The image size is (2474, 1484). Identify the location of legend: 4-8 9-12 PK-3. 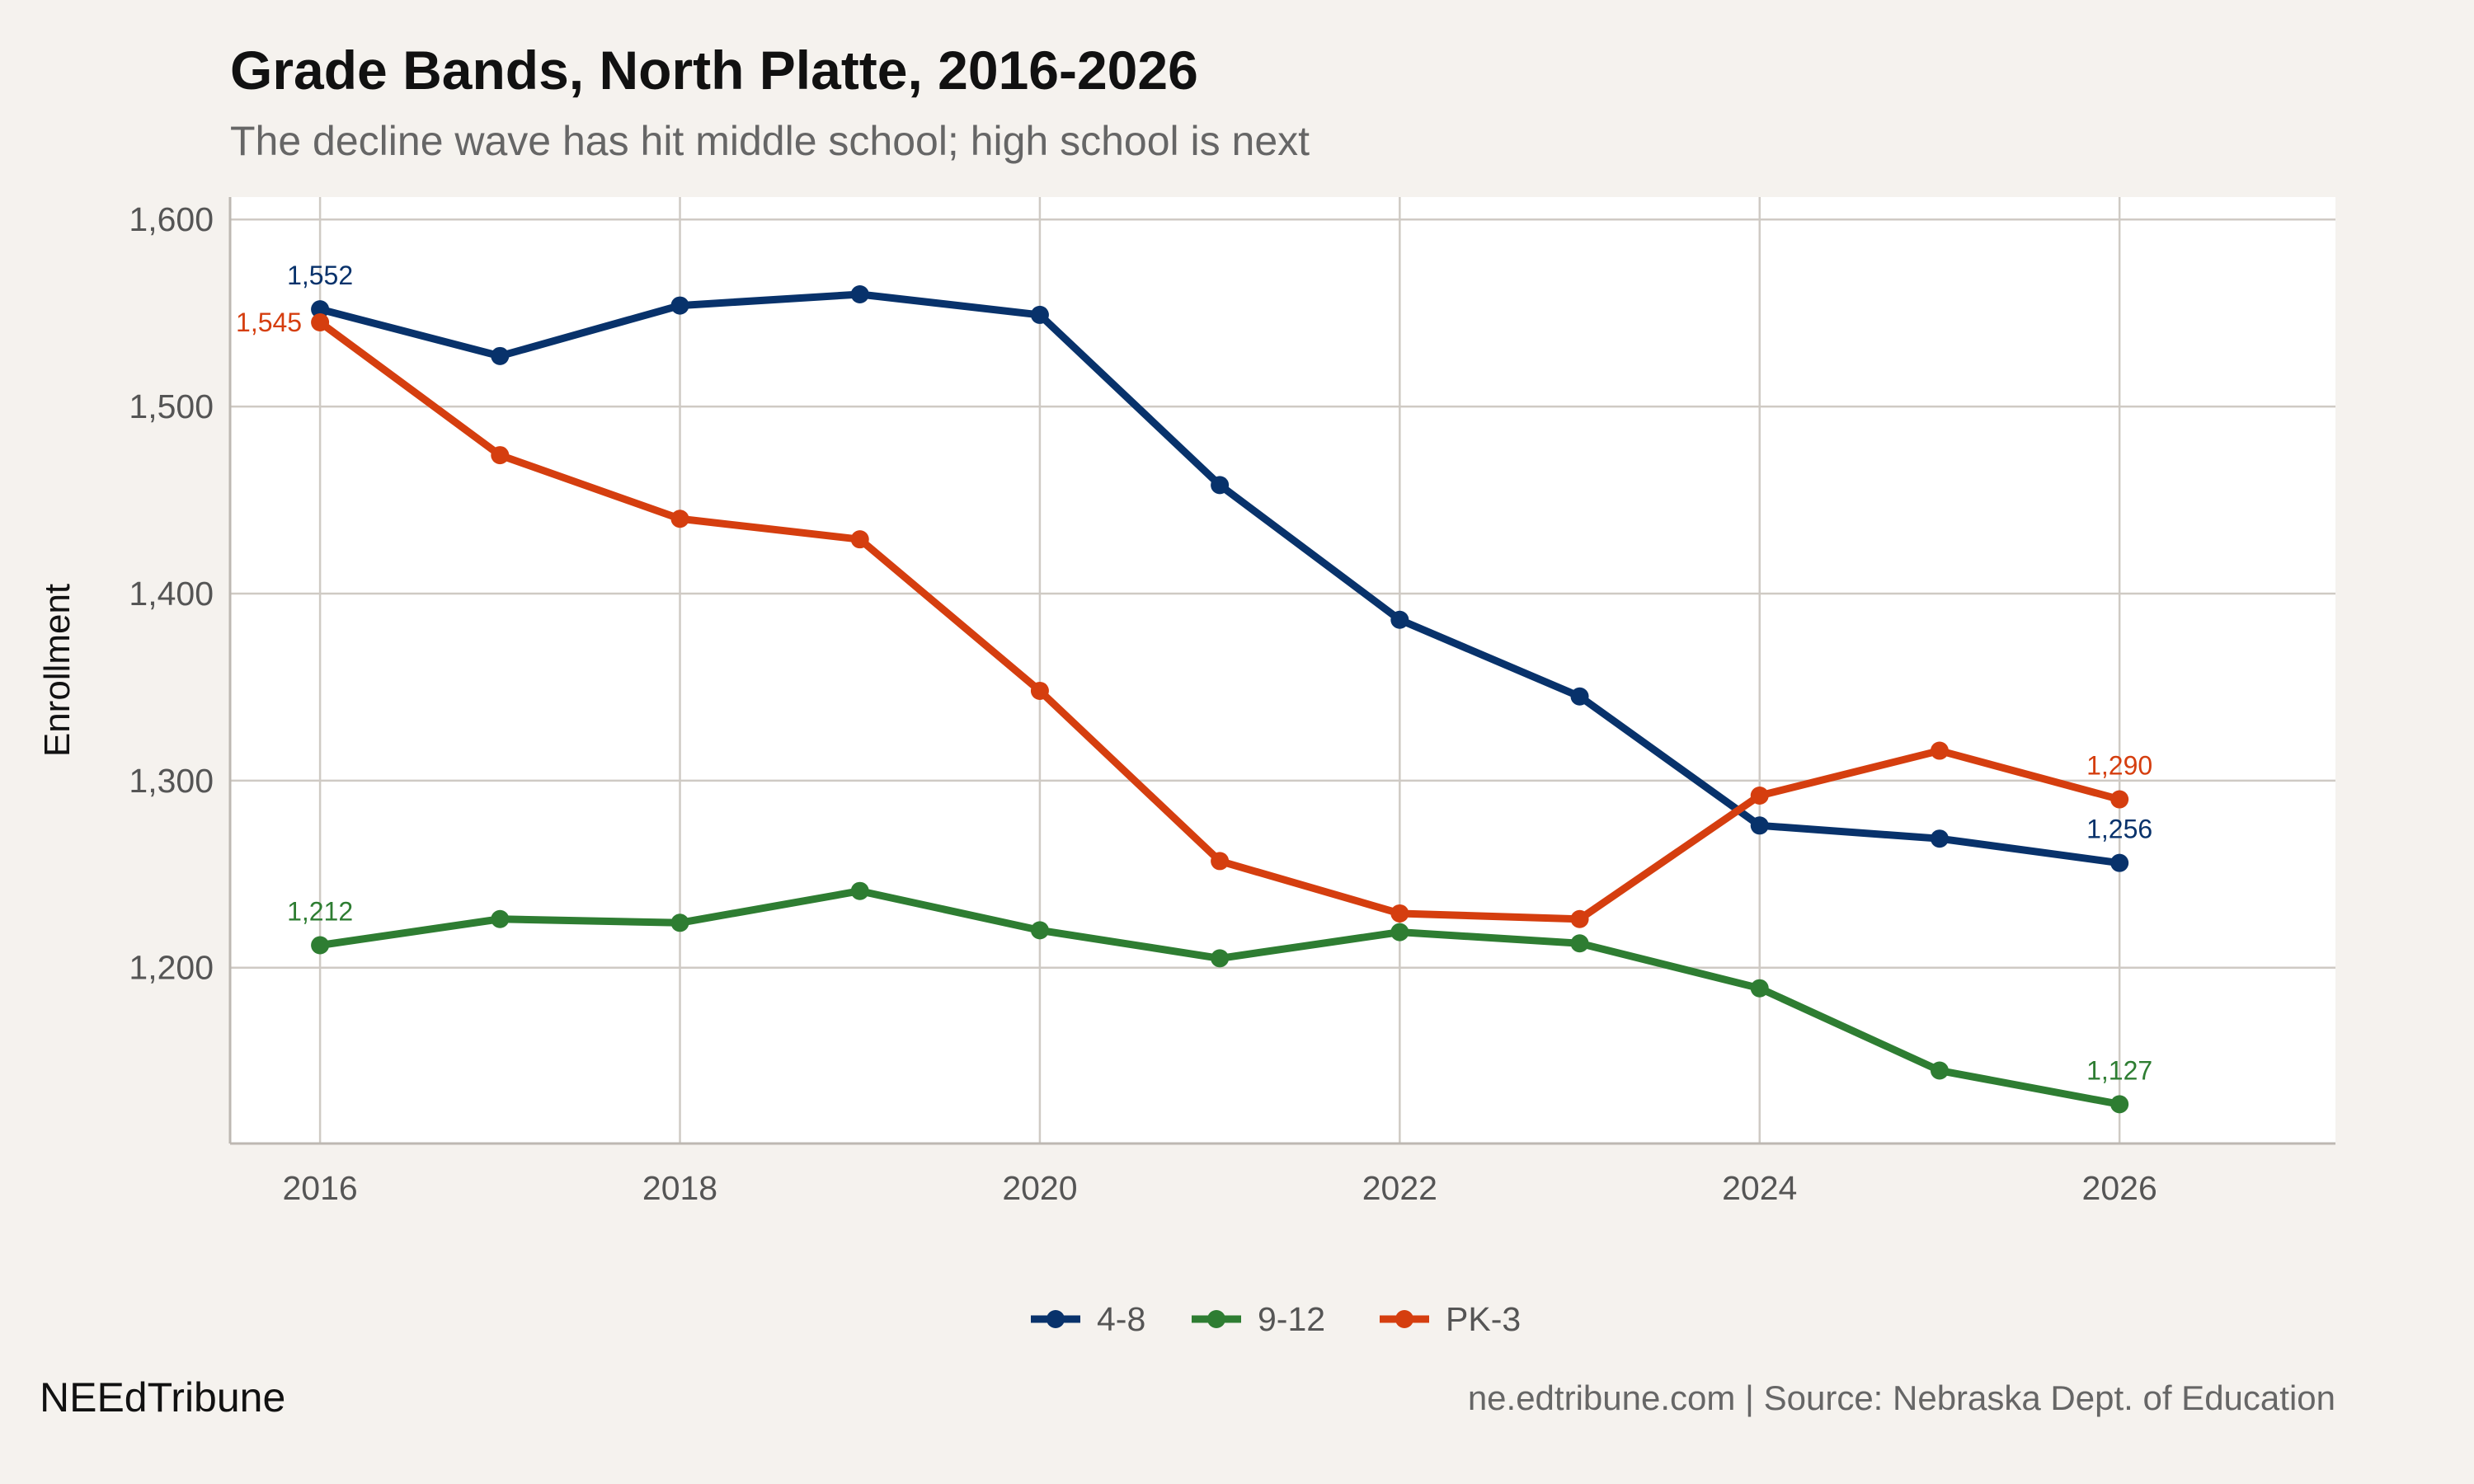
(1276, 1319).